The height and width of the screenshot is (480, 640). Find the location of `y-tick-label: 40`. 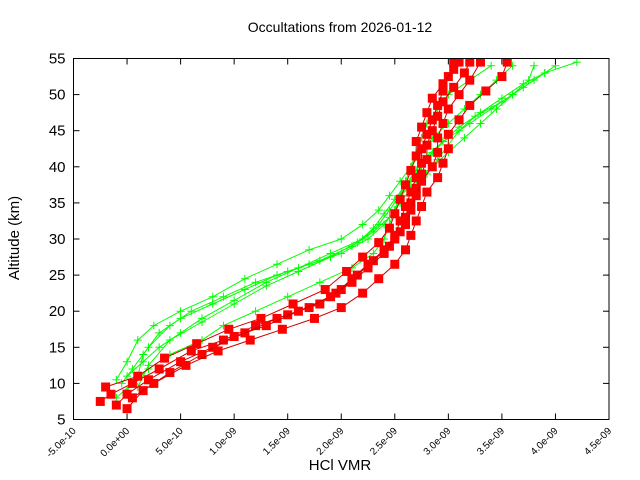

y-tick-label: 40 is located at coordinates (57, 167).